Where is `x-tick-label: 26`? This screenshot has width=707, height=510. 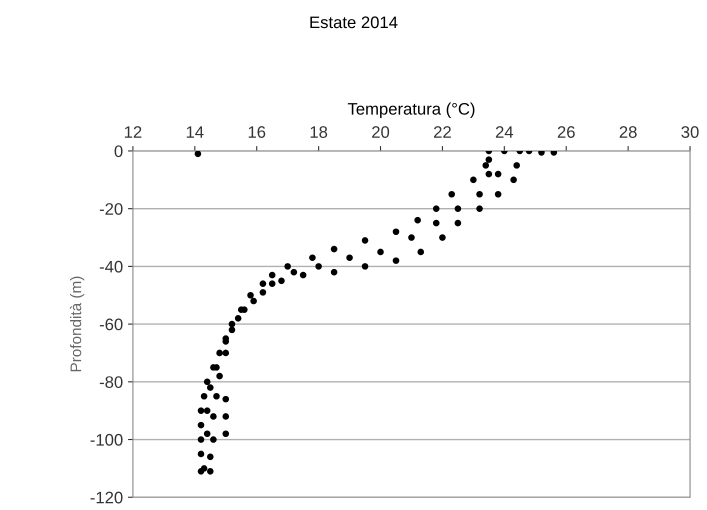 x-tick-label: 26 is located at coordinates (566, 132).